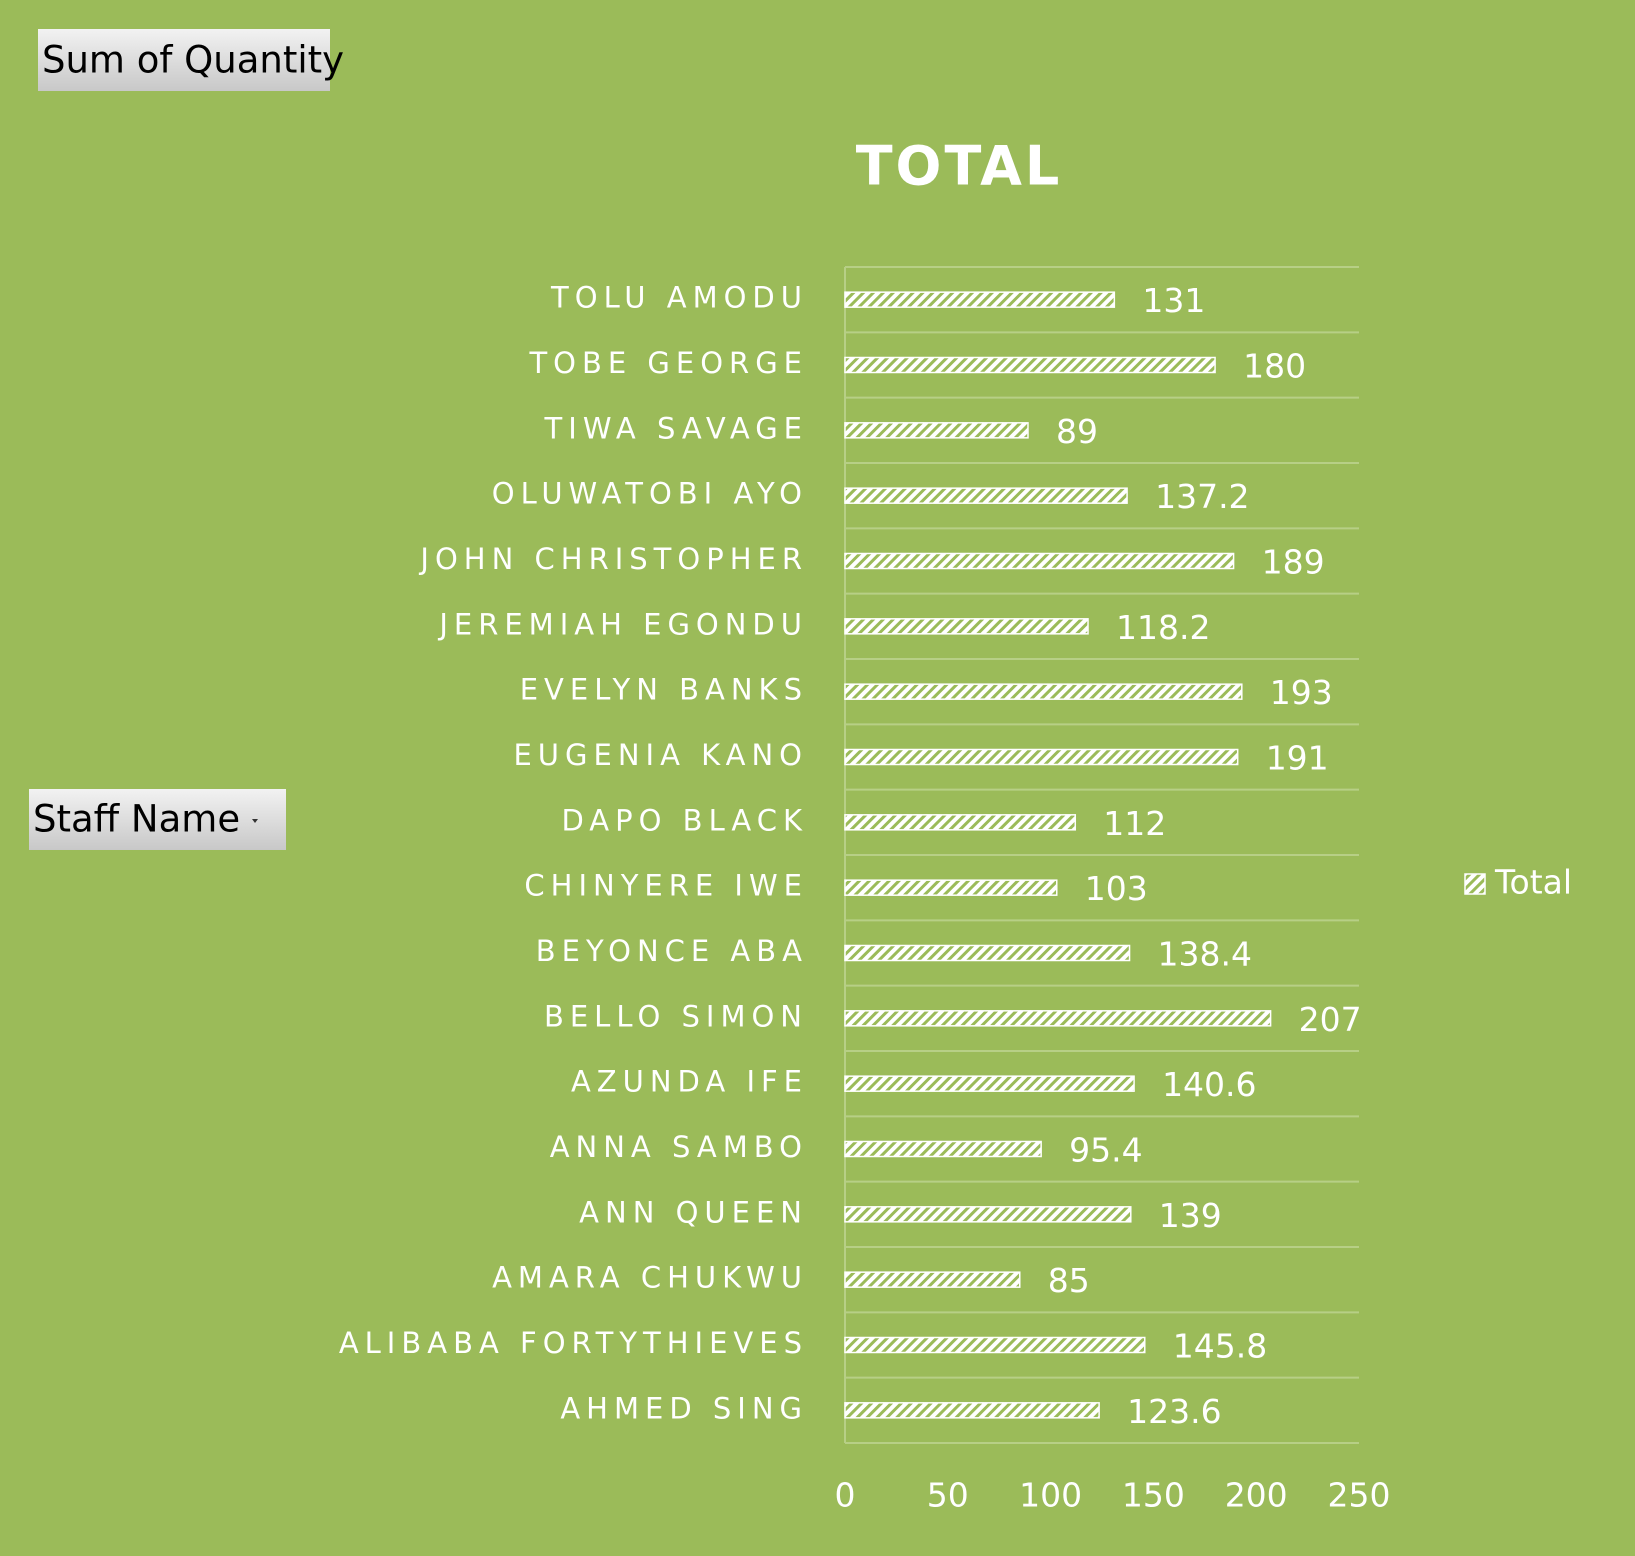 The width and height of the screenshot is (1635, 1556). Describe the element at coordinates (1163, 627) in the screenshot. I see `value-label: 118.2` at that location.